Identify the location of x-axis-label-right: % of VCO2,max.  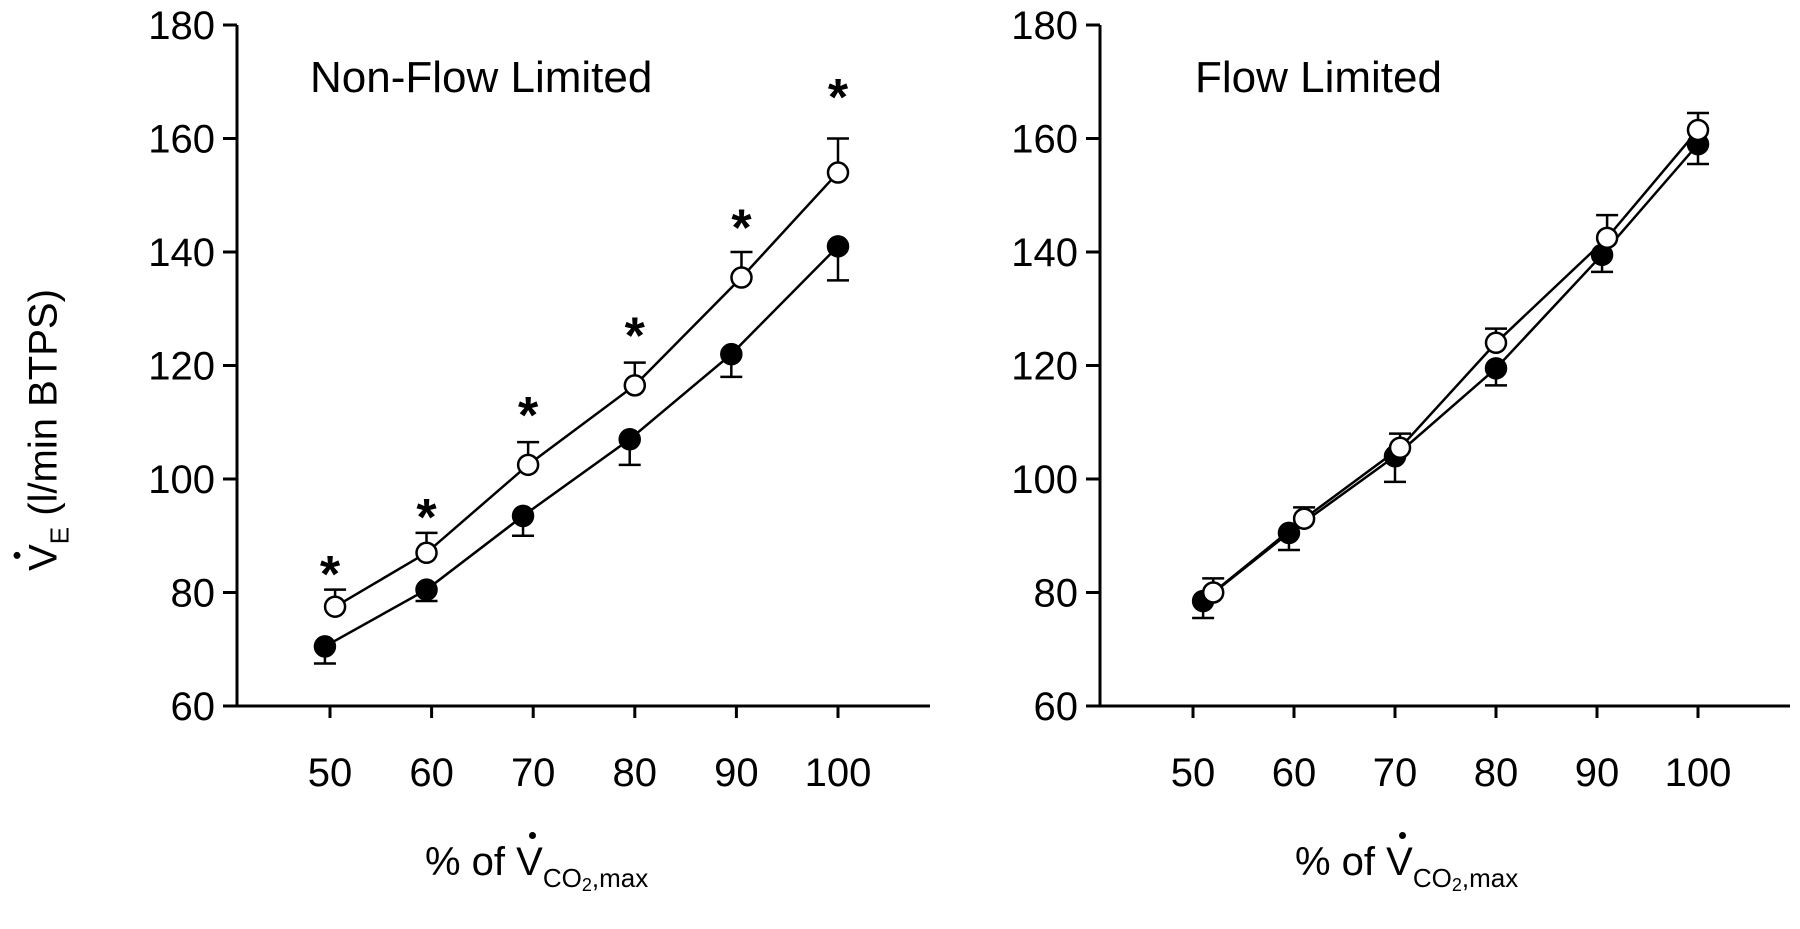
(1406, 863).